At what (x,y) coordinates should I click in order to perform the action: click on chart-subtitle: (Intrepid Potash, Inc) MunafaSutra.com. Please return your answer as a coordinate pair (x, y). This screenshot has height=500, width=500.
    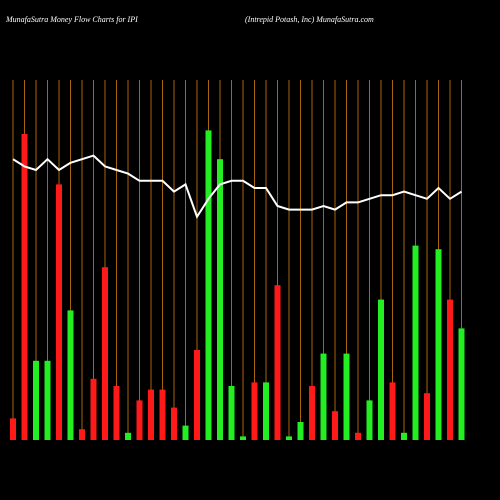
    Looking at the image, I should click on (309, 19).